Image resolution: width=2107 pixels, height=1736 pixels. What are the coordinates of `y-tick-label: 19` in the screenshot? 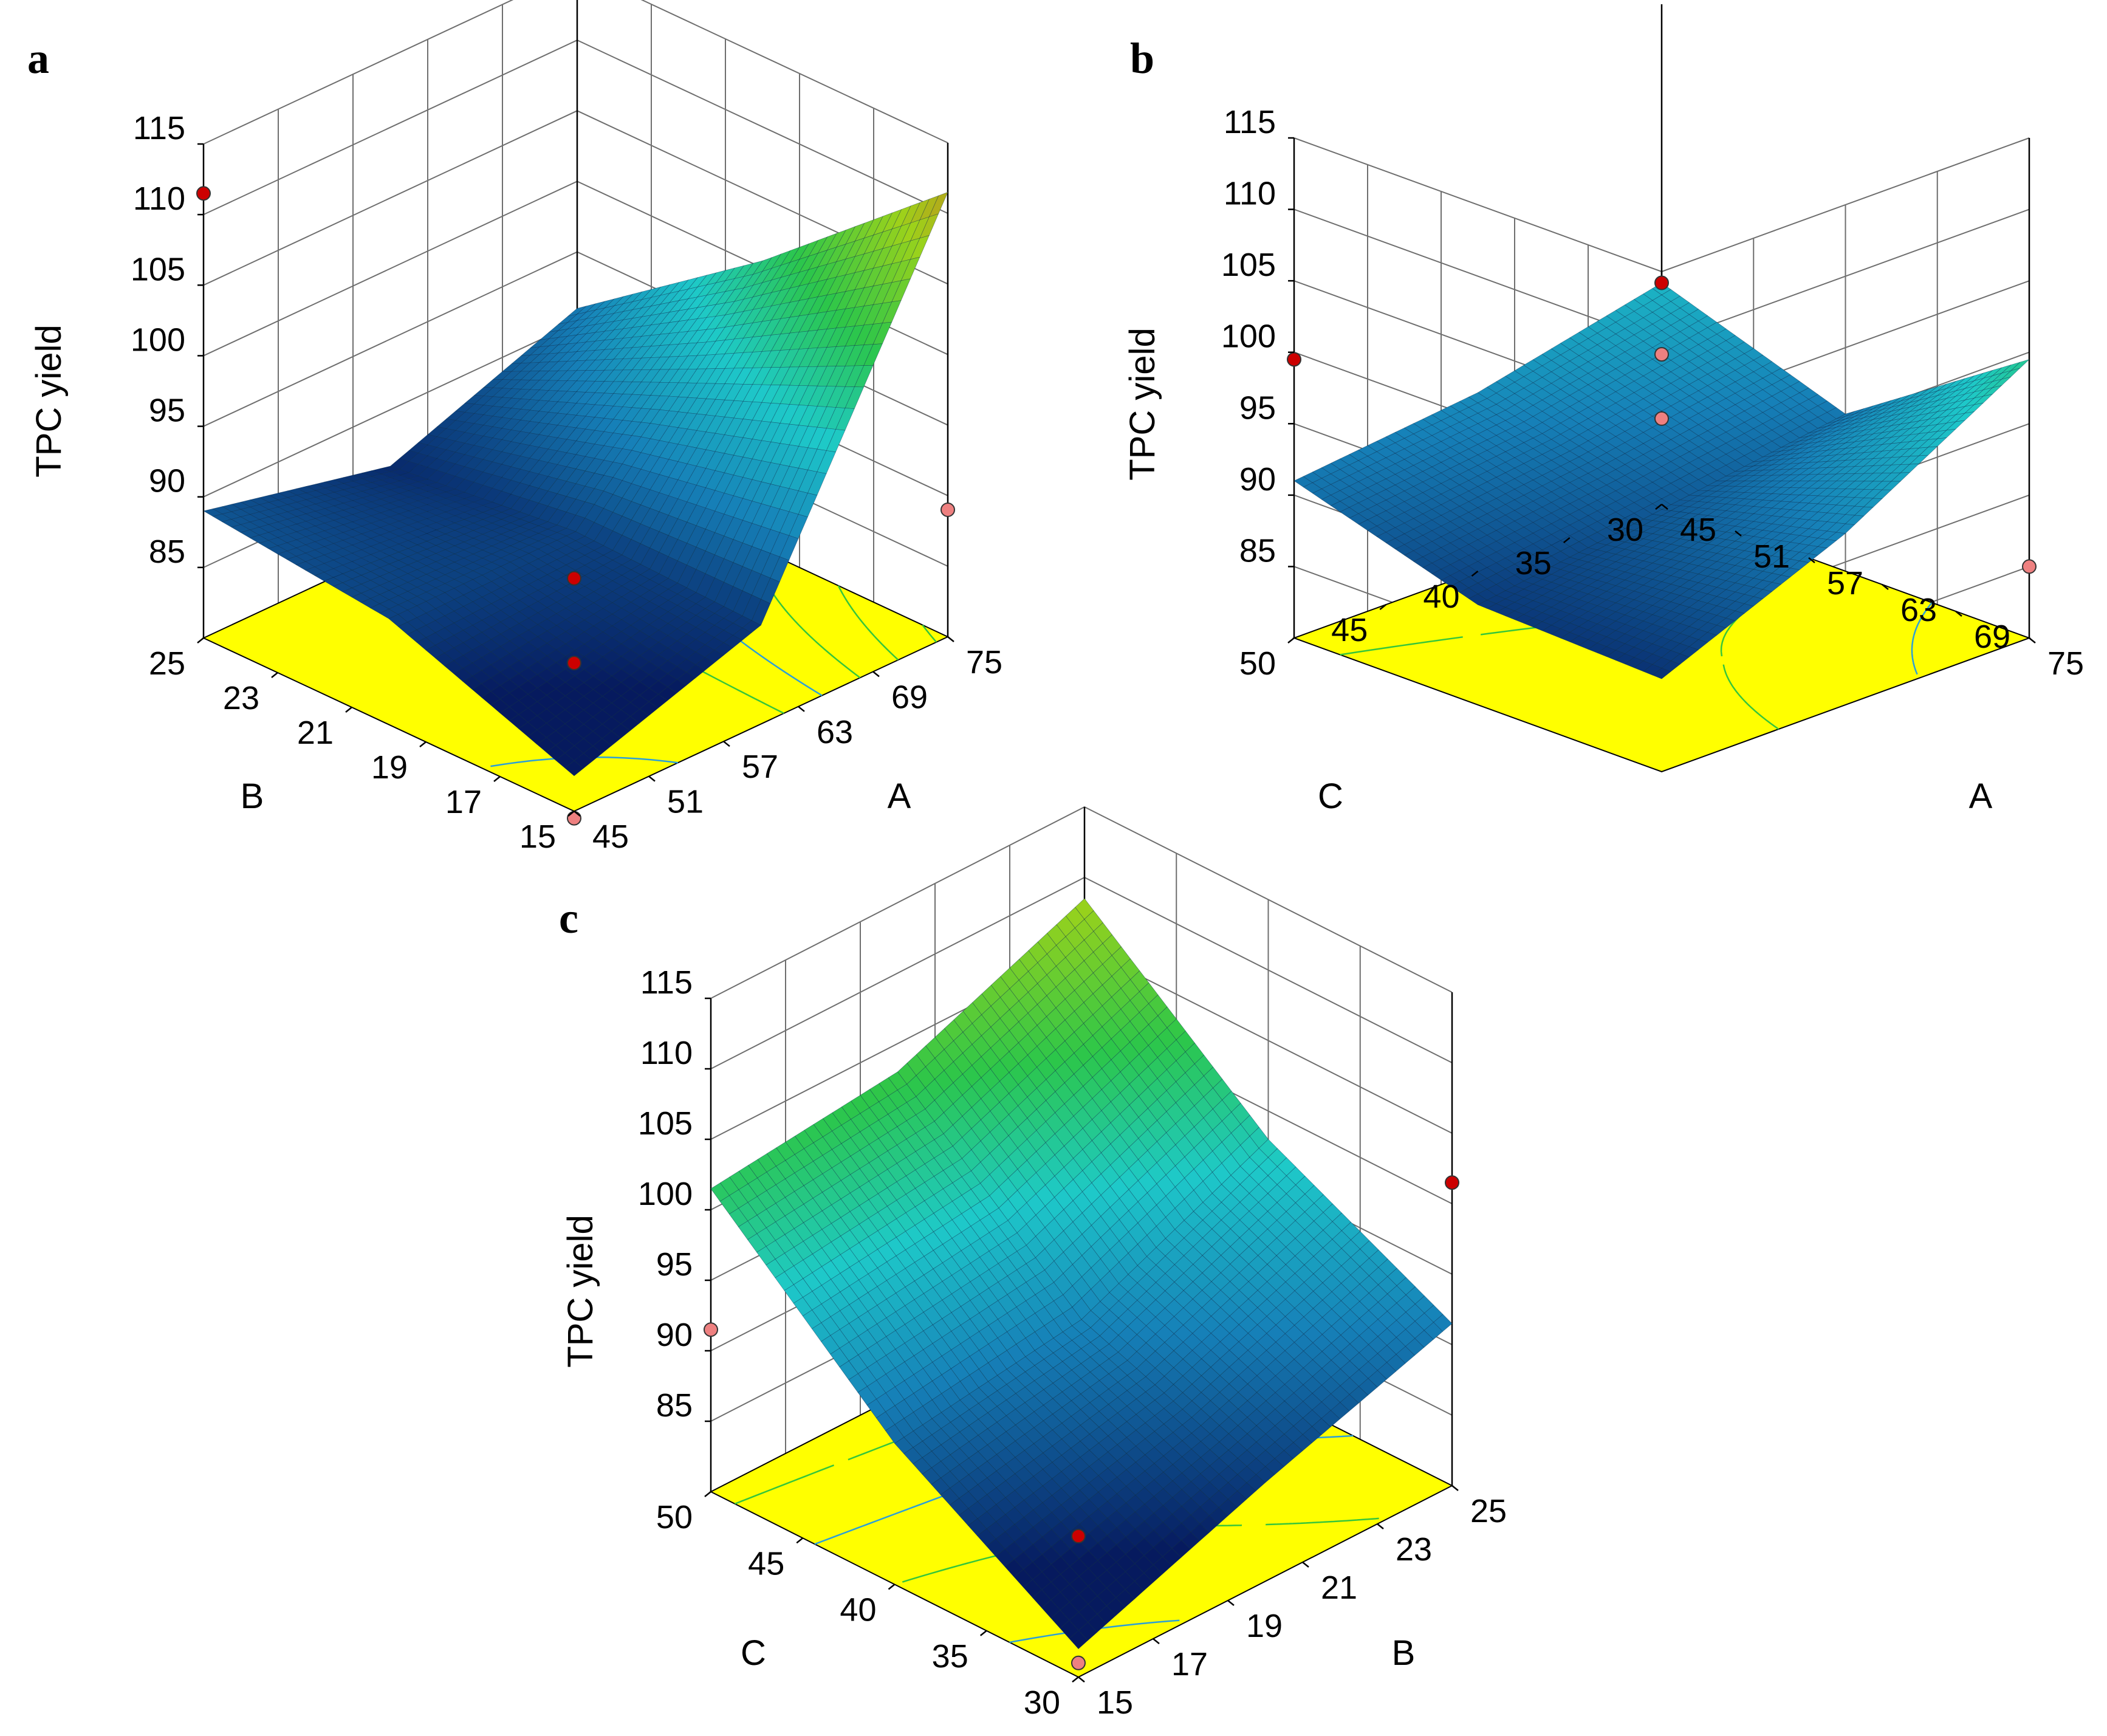 It's located at (389, 768).